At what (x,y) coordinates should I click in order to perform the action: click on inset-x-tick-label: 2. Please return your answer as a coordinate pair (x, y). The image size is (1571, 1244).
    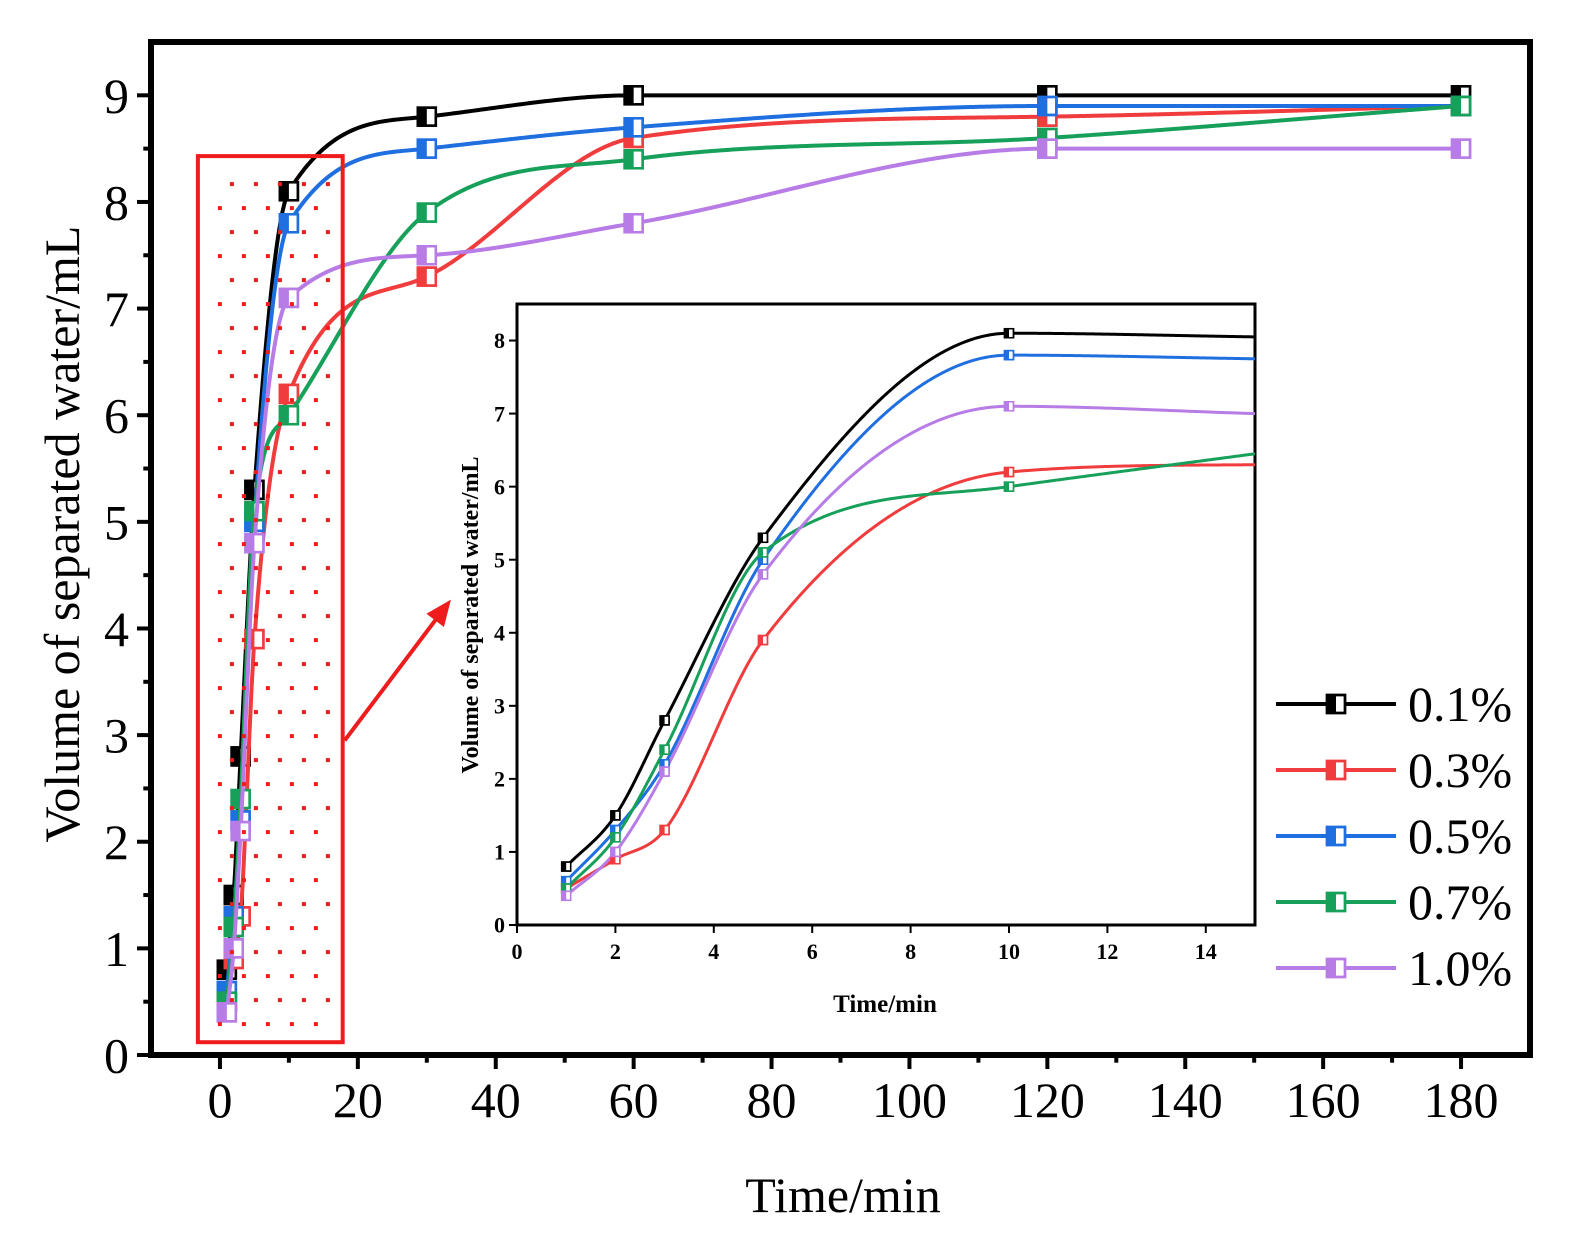
    Looking at the image, I should click on (615, 951).